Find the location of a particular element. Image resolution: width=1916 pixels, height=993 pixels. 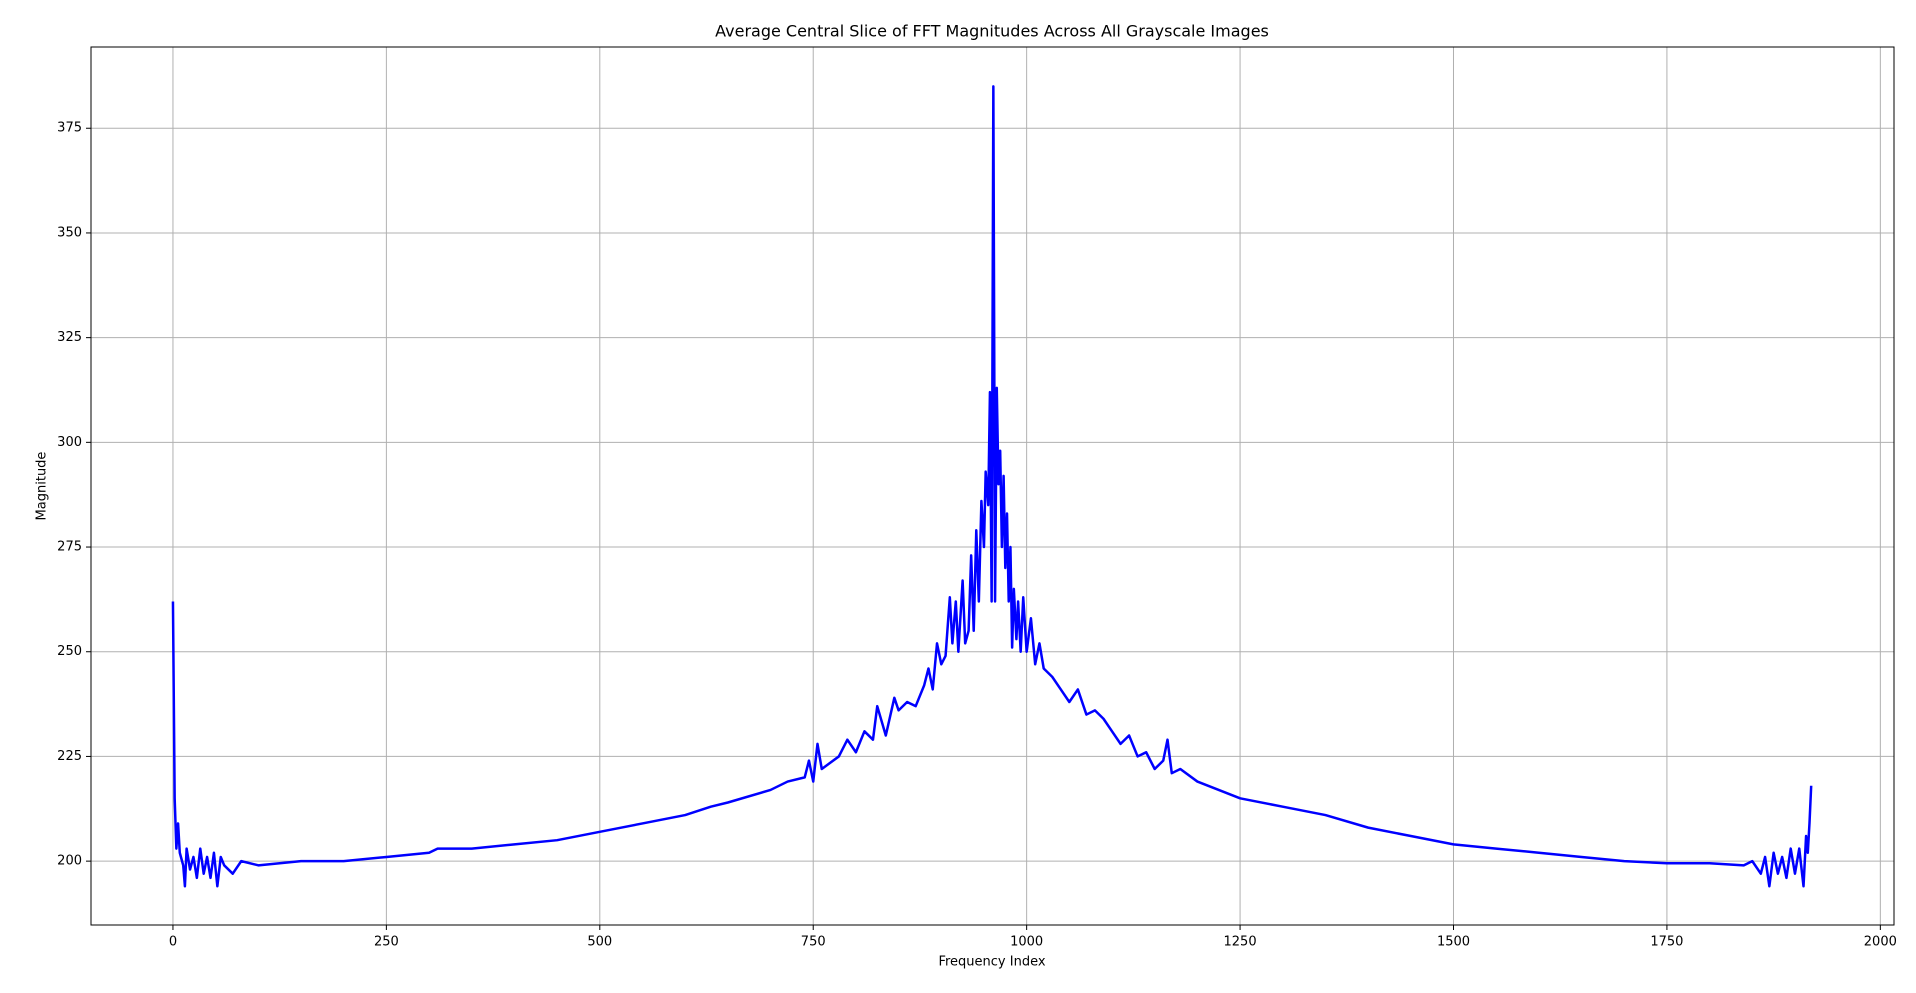

y-tick-label: 250 is located at coordinates (69, 651).